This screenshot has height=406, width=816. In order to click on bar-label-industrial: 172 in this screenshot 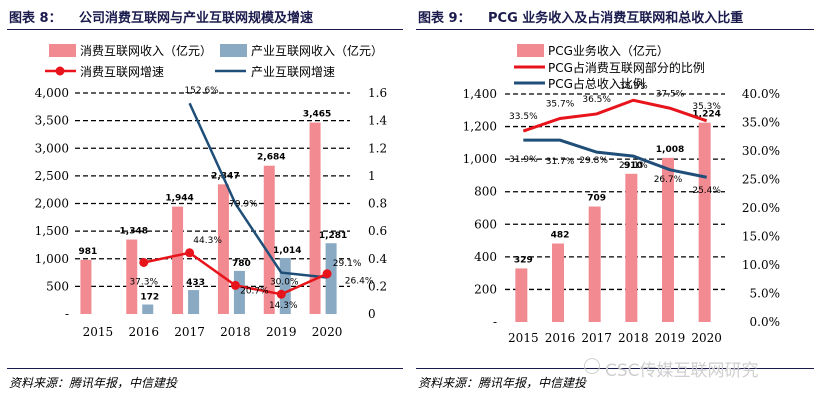, I will do `click(149, 297)`.